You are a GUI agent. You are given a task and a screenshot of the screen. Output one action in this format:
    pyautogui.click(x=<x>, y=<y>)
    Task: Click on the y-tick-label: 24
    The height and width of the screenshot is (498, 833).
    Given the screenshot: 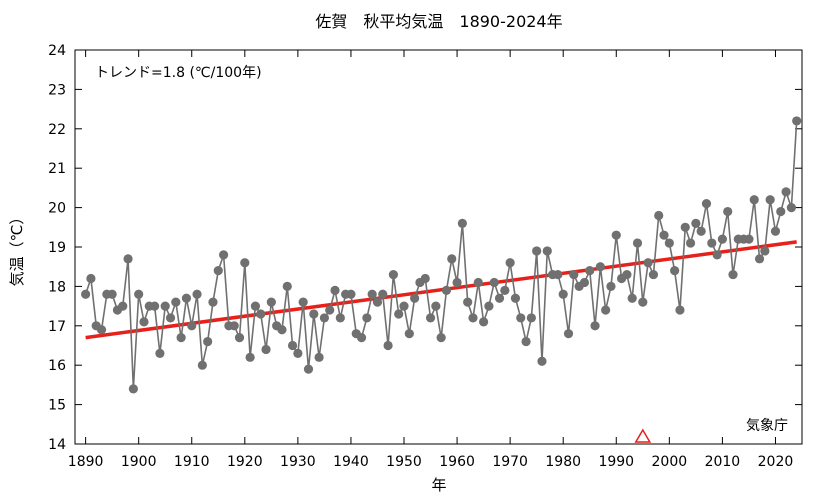 What is the action you would take?
    pyautogui.click(x=57, y=51)
    